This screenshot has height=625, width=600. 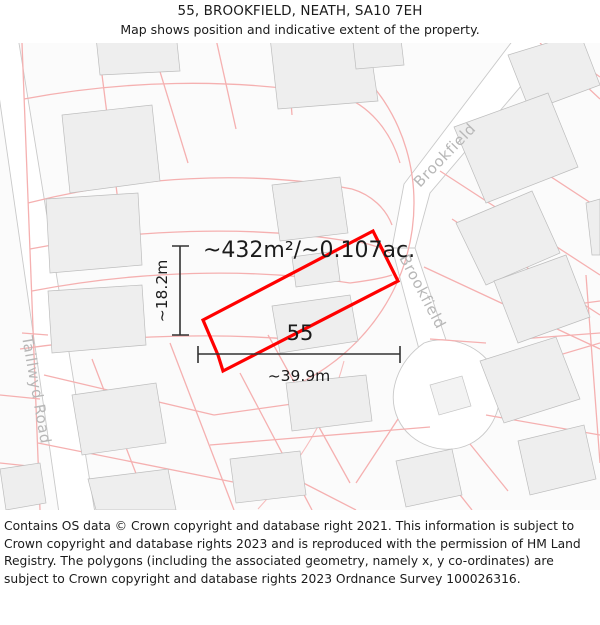 What do you see at coordinates (299, 376) in the screenshot?
I see `dimension-width-label: ~39.9m` at bounding box center [299, 376].